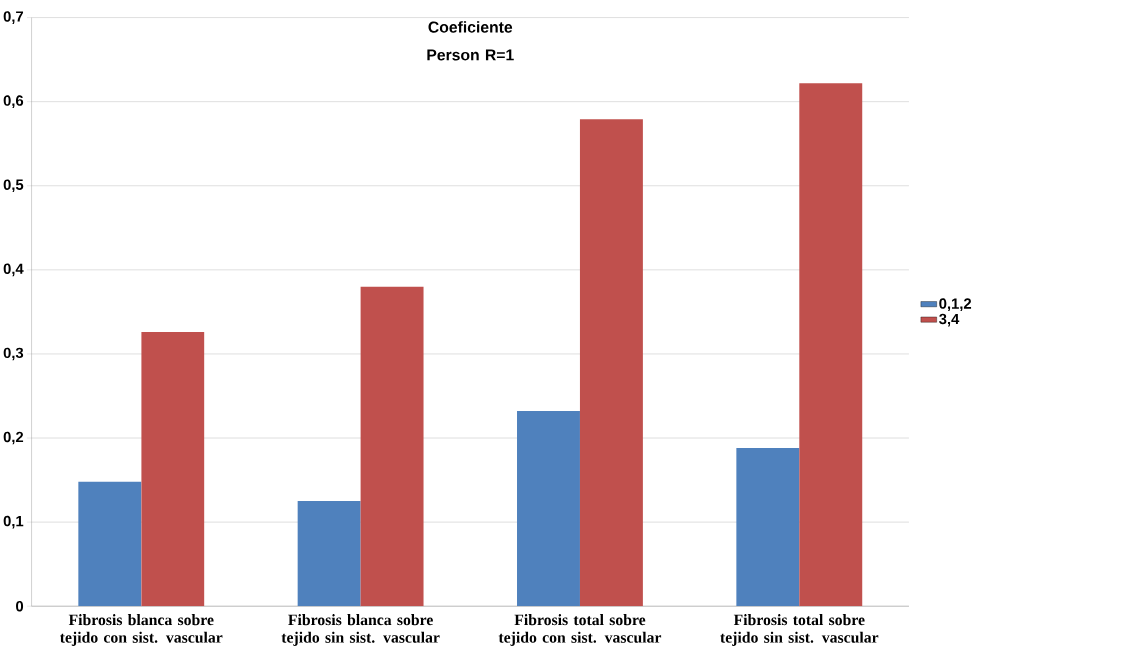 The height and width of the screenshot is (668, 1126). I want to click on y-tick-label: 0,6, so click(13, 101).